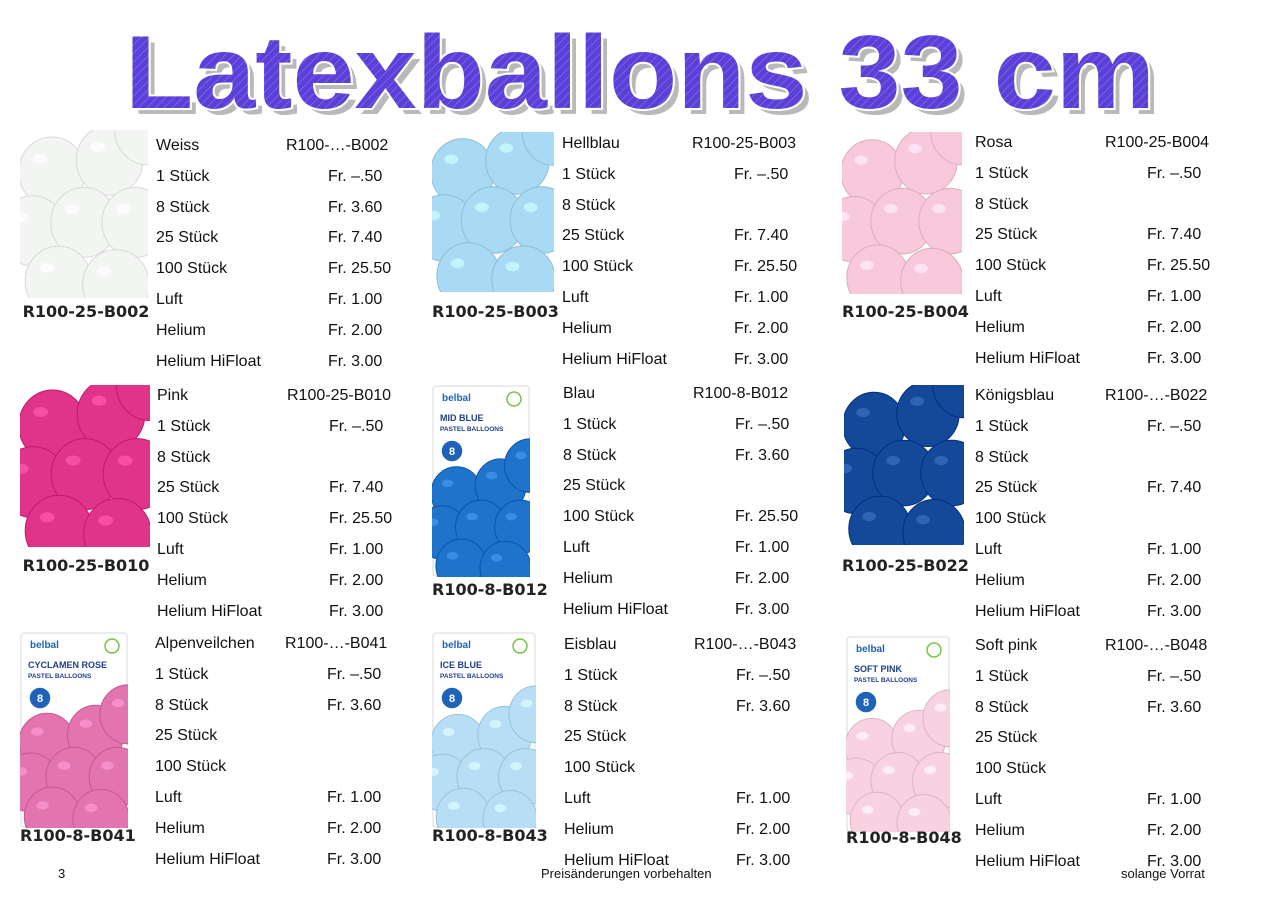 Image resolution: width=1280 pixels, height=904 pixels. I want to click on color-name: Soft pink, so click(1006, 645).